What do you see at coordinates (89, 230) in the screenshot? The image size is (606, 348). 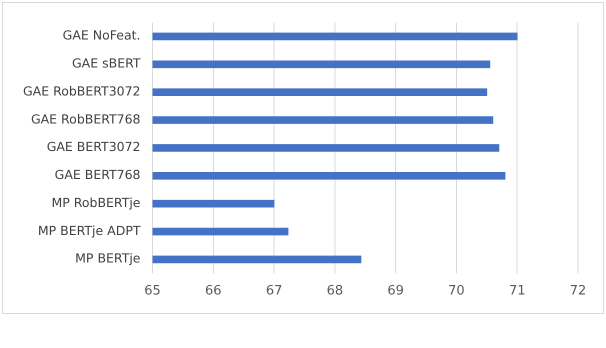 I see `y-tick-label: MP BERTje ADPT` at bounding box center [89, 230].